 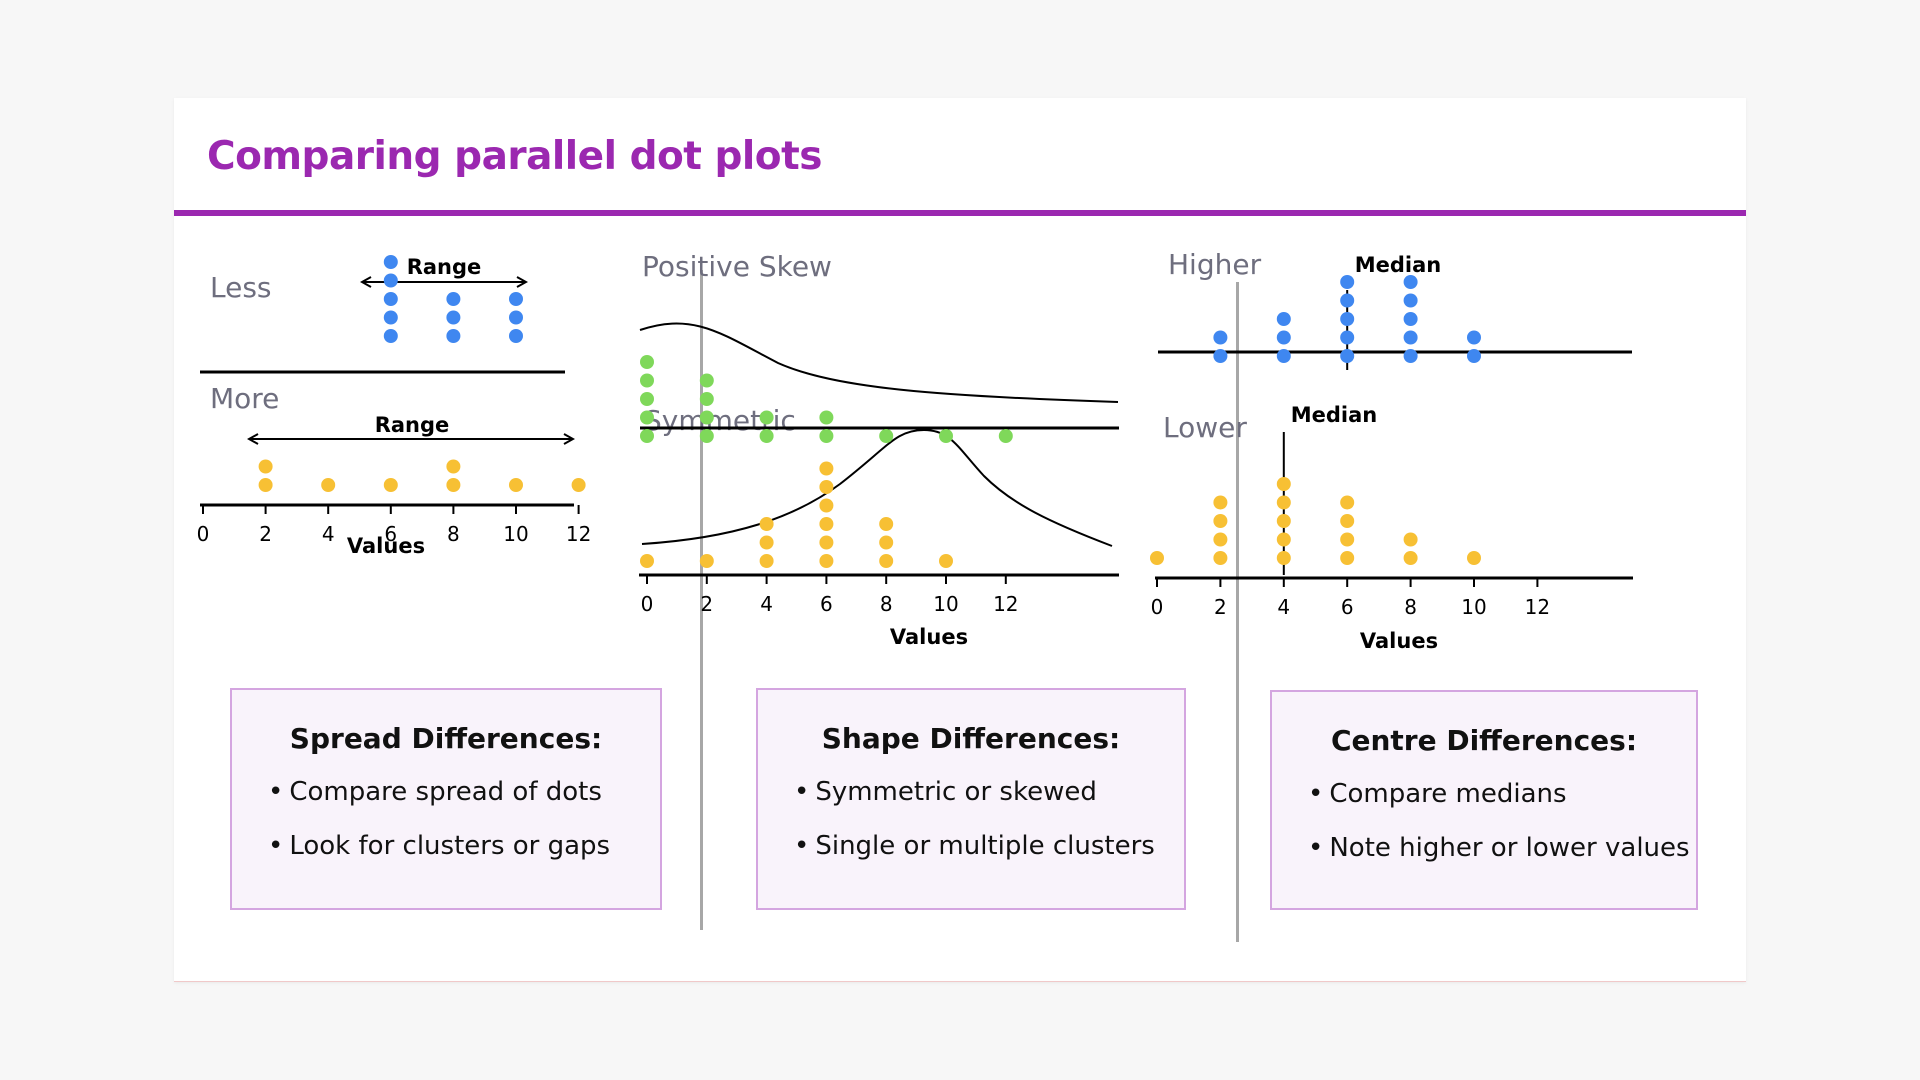 What do you see at coordinates (720, 420) in the screenshot?
I see `shape-bottom-label: Symmetric` at bounding box center [720, 420].